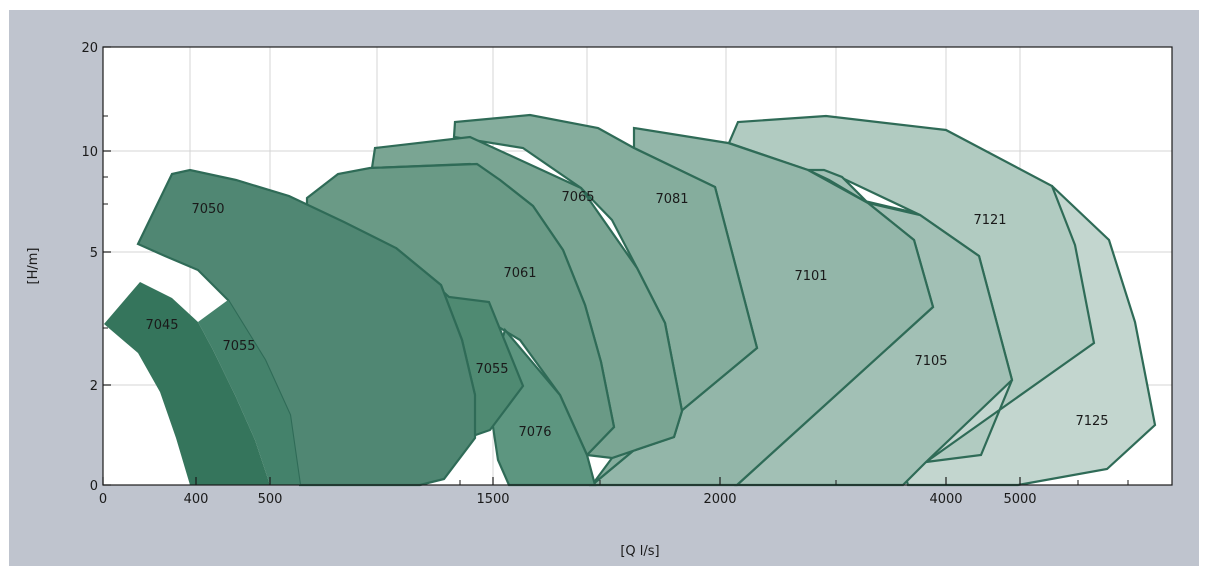 The image size is (1208, 566). What do you see at coordinates (534, 432) in the screenshot?
I see `region-label-7076: 7076` at bounding box center [534, 432].